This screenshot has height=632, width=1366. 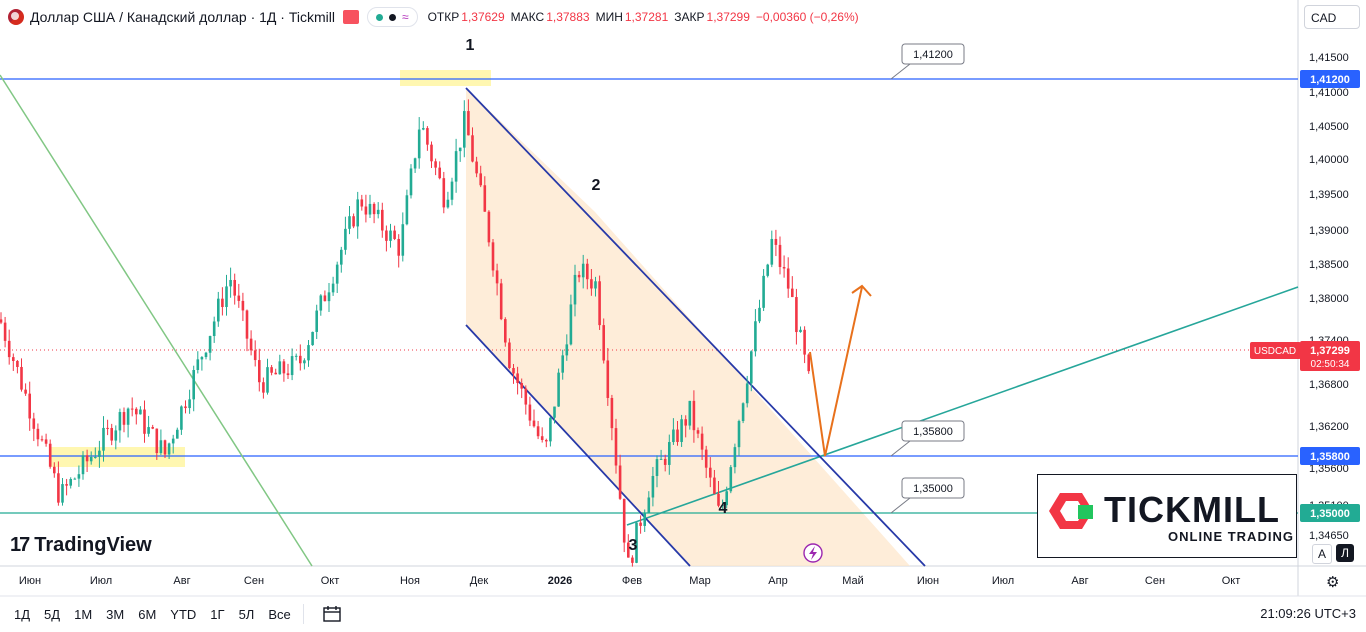 What do you see at coordinates (20, 545) in the screenshot?
I see `tradingview-mark-icon: 17` at bounding box center [20, 545].